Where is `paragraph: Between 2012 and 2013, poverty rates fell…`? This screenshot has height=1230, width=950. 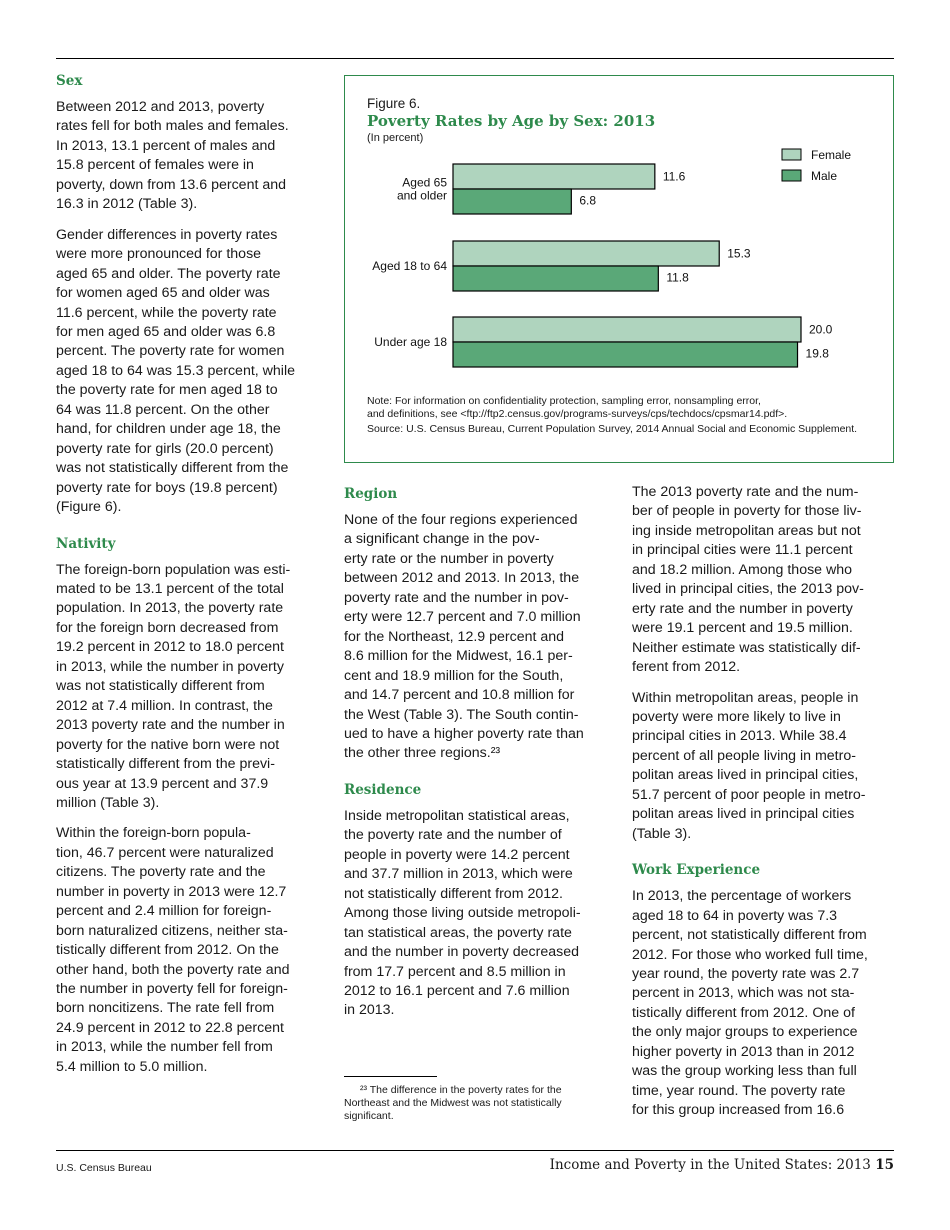
paragraph: Between 2012 and 2013, poverty rates fell… is located at coordinates (191, 156).